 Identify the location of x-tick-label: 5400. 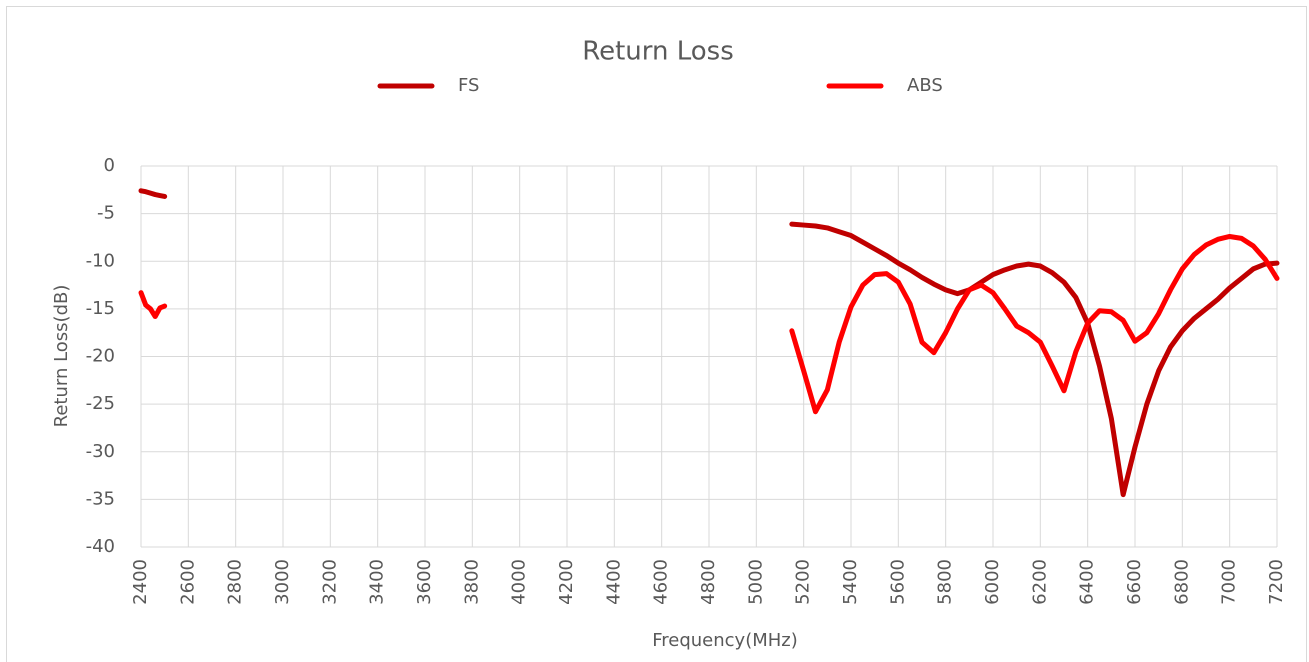
(850, 582).